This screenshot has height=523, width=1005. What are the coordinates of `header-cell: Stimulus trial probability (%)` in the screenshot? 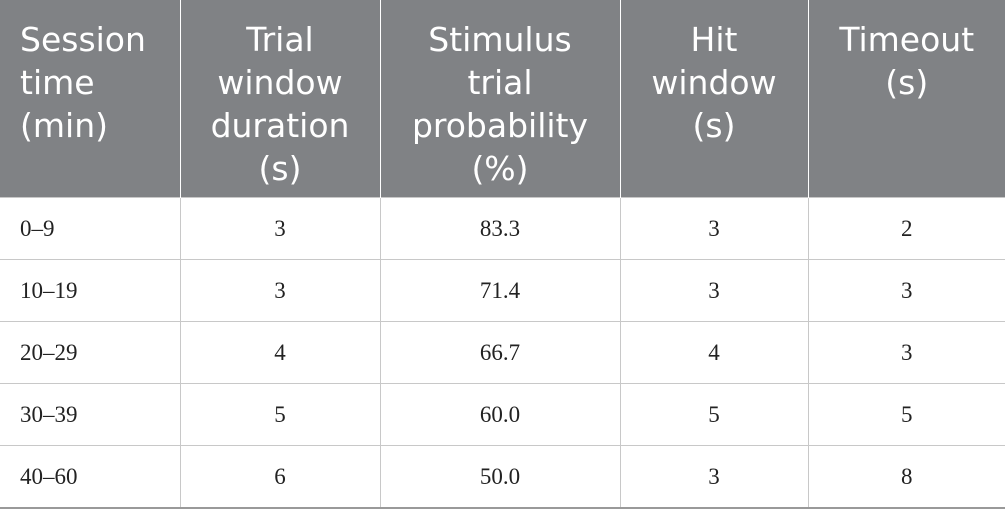 It's located at (499, 99).